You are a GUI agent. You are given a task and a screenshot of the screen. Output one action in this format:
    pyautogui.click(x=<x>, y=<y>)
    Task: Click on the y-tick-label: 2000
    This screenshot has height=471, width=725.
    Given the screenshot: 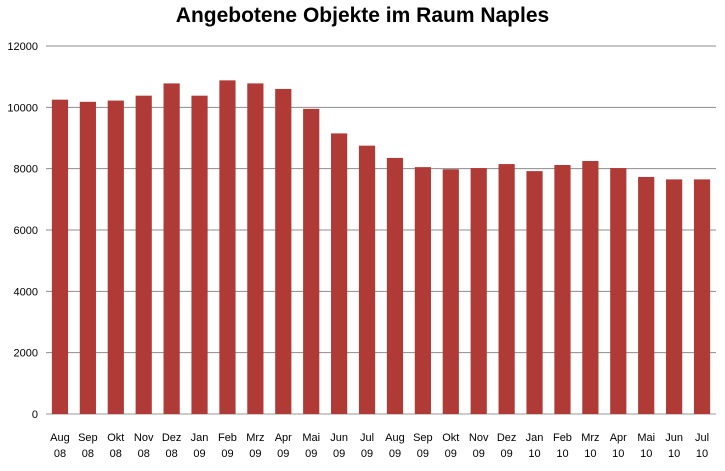 What is the action you would take?
    pyautogui.click(x=26, y=354)
    